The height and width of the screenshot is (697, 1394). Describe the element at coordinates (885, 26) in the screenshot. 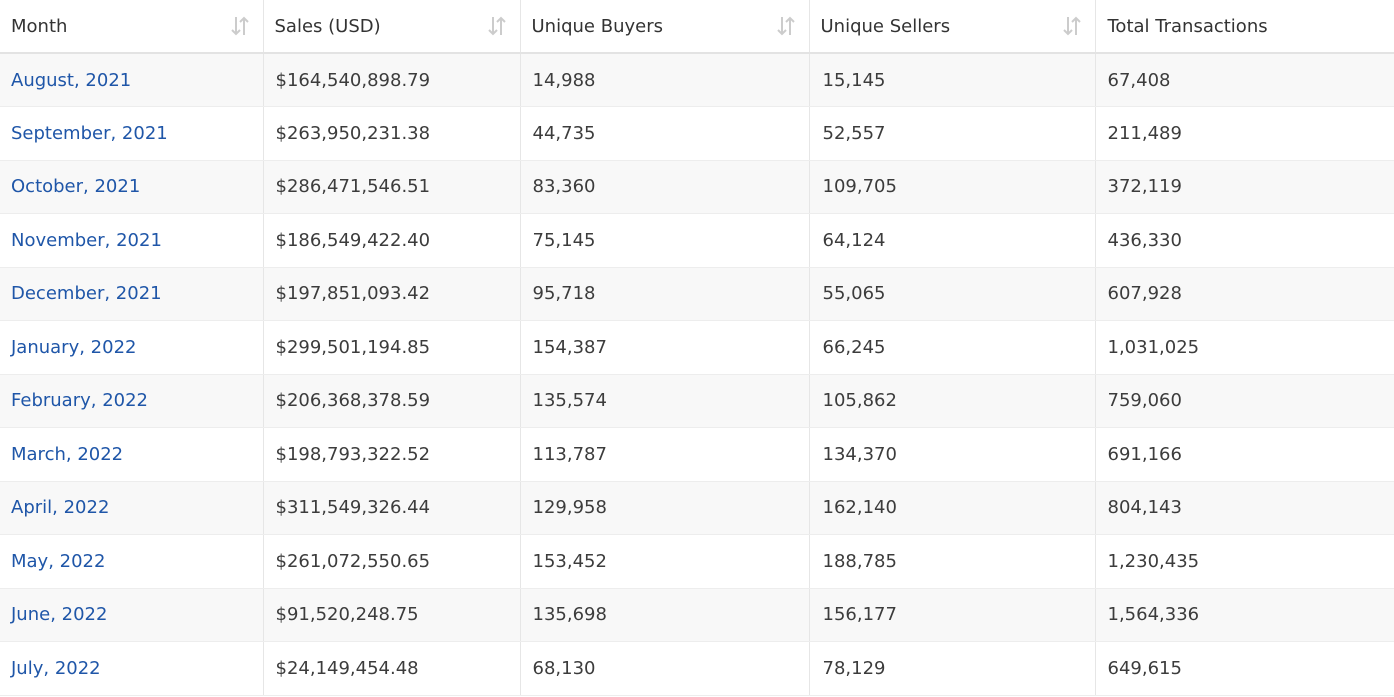

I see `column-header-label: Unique Sellers` at that location.